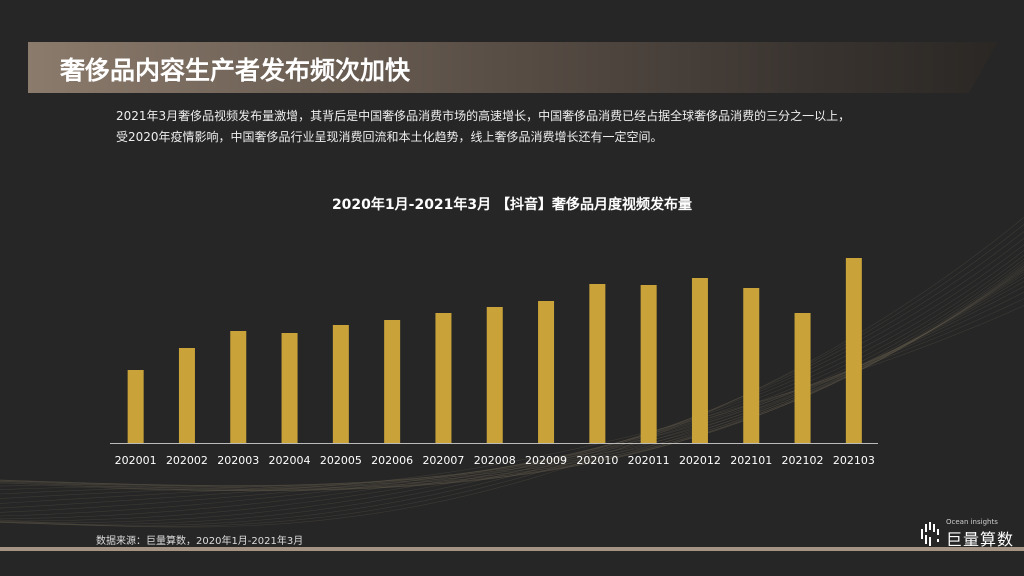 Image resolution: width=1024 pixels, height=576 pixels. Describe the element at coordinates (546, 460) in the screenshot. I see `x-tick-label: 202009` at that location.